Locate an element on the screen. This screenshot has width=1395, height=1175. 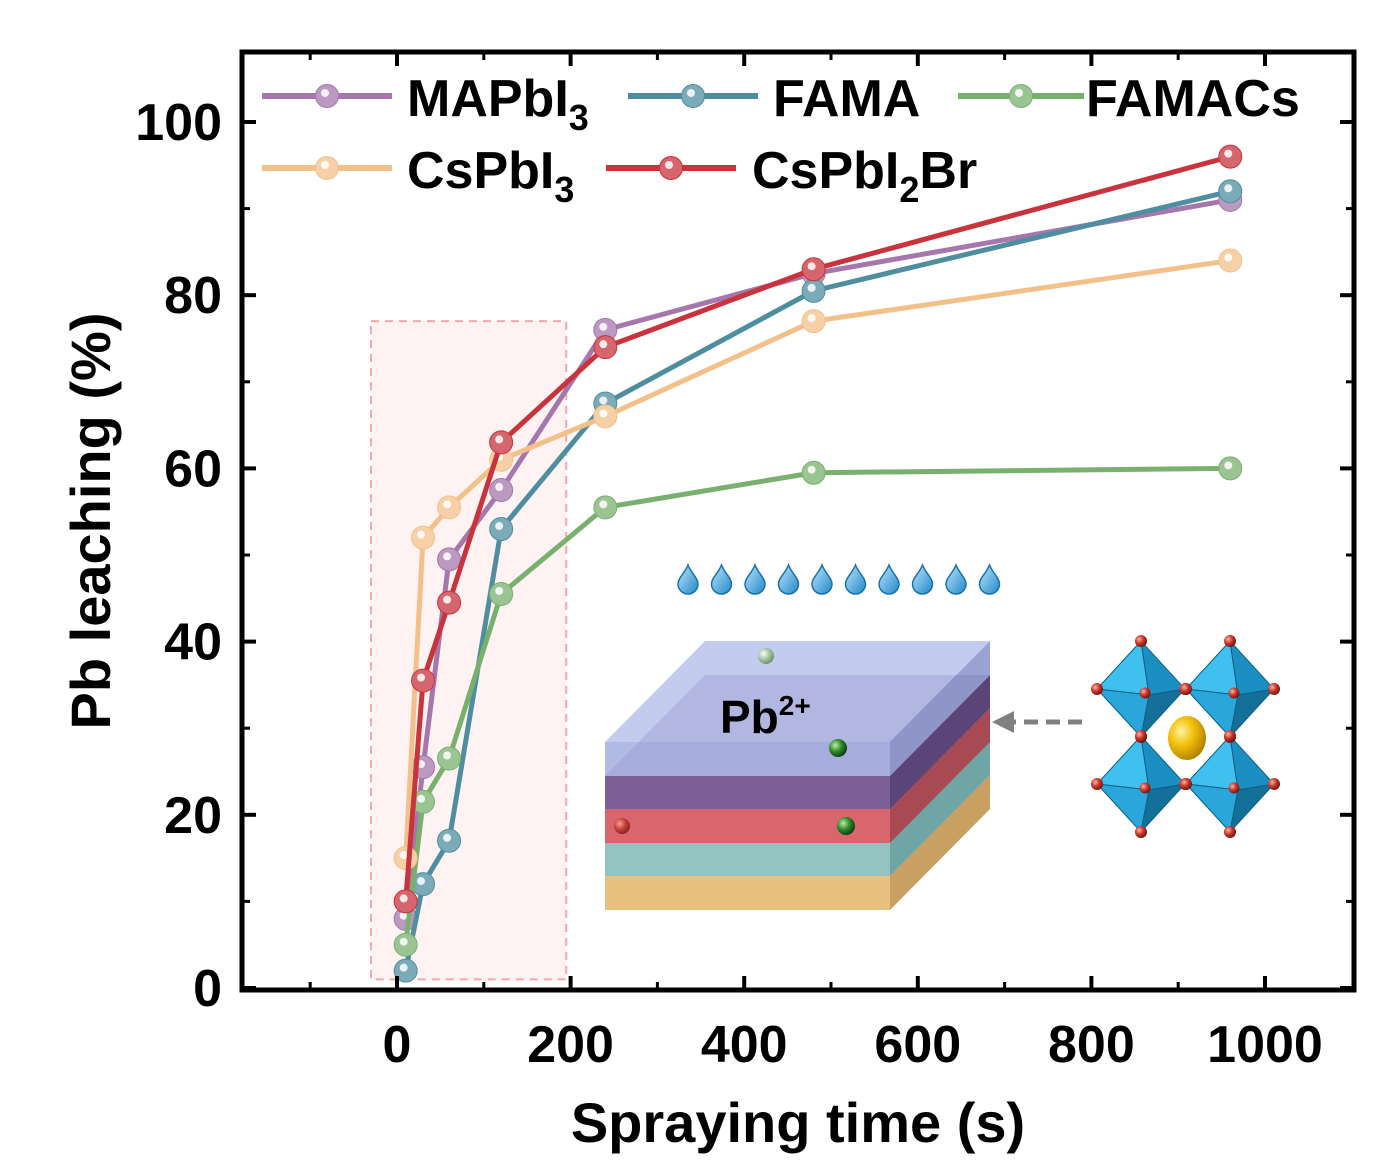
y-axis-label: Pb leaching (%) is located at coordinates (90, 521).